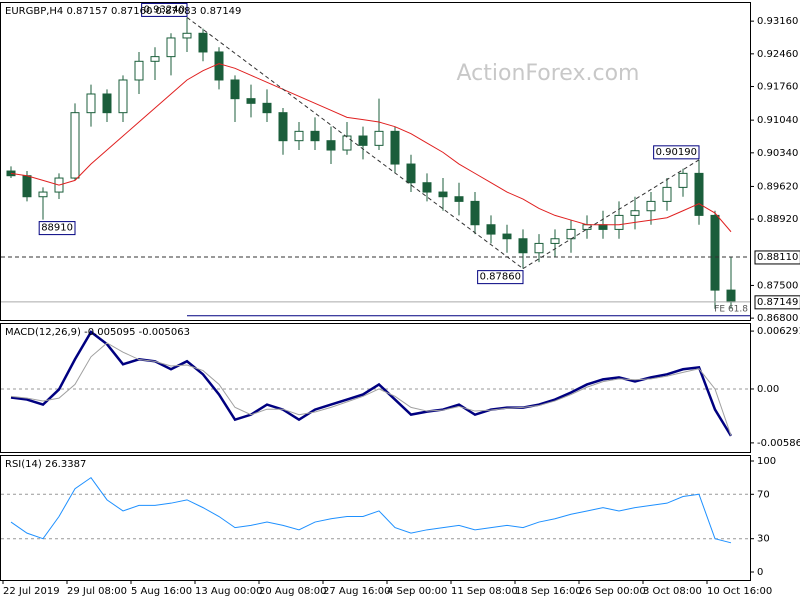 The width and height of the screenshot is (800, 600). I want to click on y-tick-label: 0.87500, so click(777, 285).